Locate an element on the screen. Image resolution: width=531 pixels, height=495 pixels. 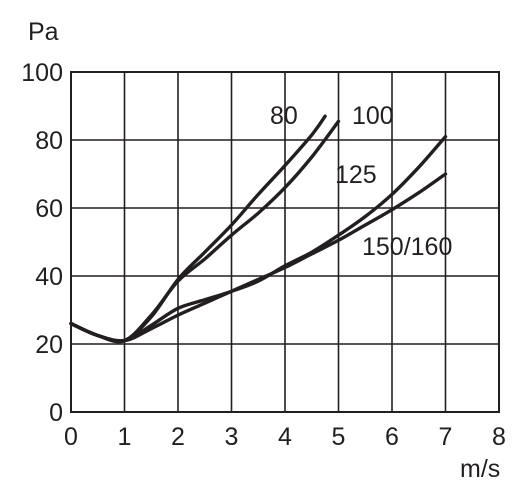
series-label-150-160: 150/160 is located at coordinates (407, 247).